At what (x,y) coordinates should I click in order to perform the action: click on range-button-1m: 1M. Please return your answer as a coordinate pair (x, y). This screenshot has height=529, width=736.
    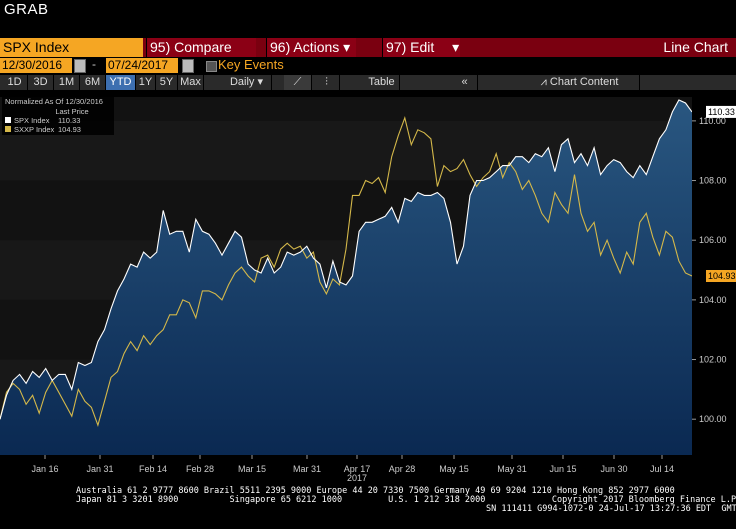
    Looking at the image, I should click on (67, 82).